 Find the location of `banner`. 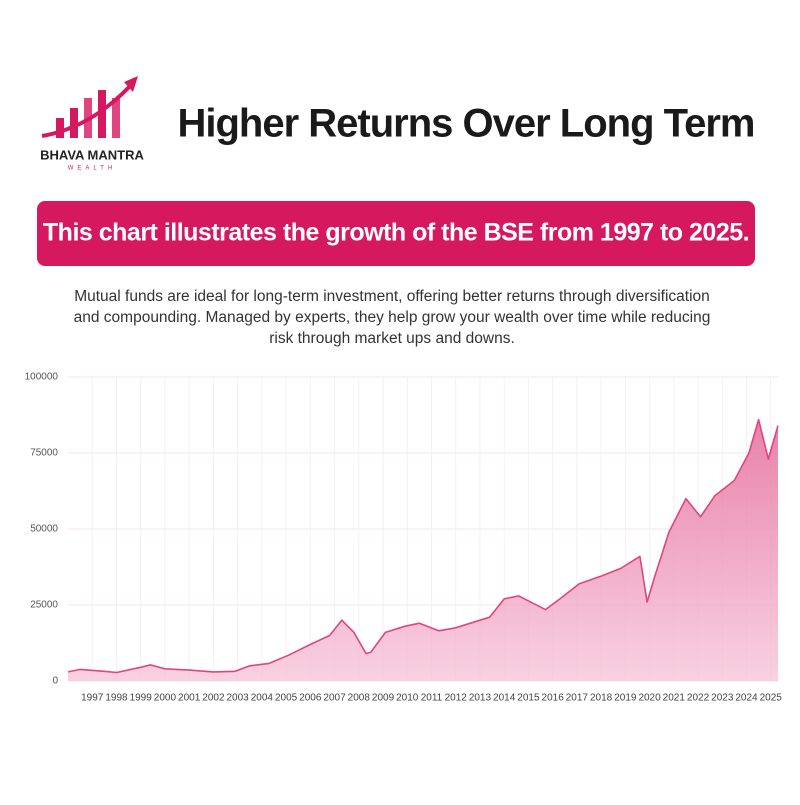

banner is located at coordinates (396, 233).